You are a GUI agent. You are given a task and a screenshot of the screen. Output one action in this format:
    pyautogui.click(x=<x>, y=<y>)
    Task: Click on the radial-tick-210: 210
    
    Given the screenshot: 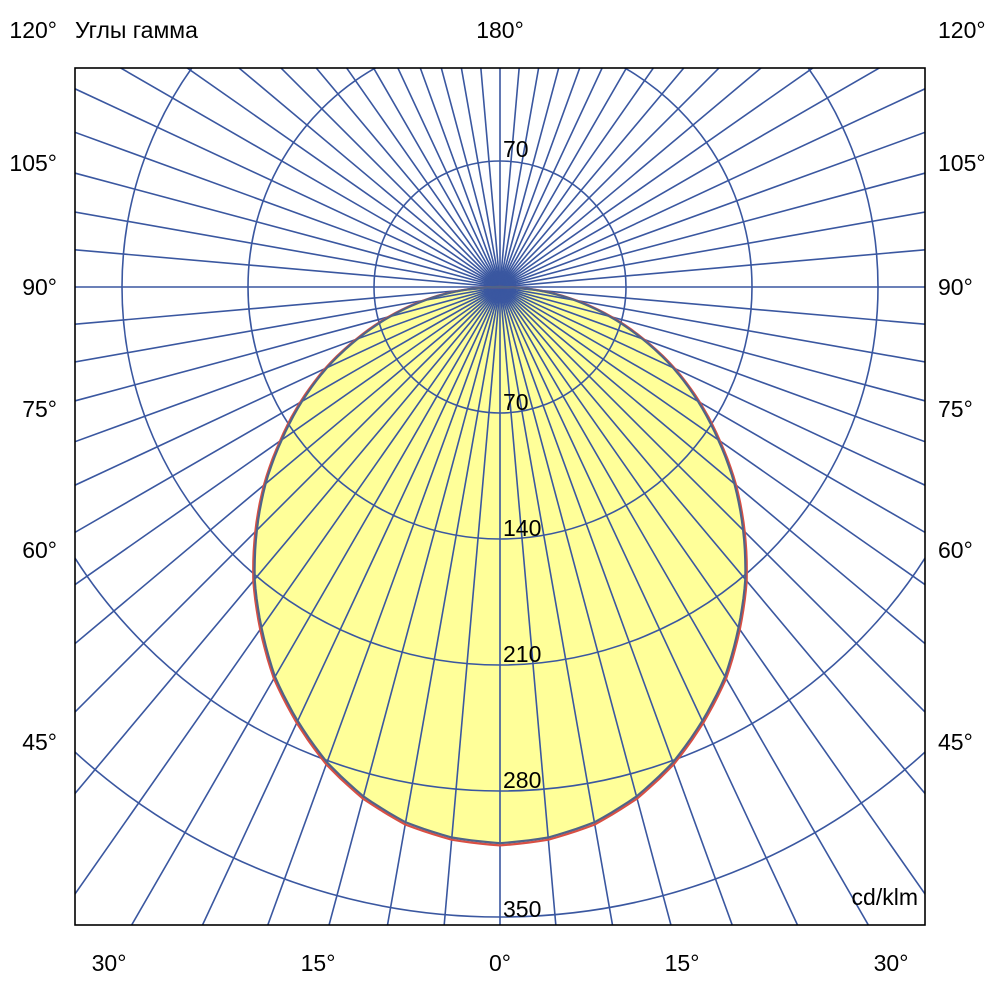 What is the action you would take?
    pyautogui.click(x=522, y=654)
    